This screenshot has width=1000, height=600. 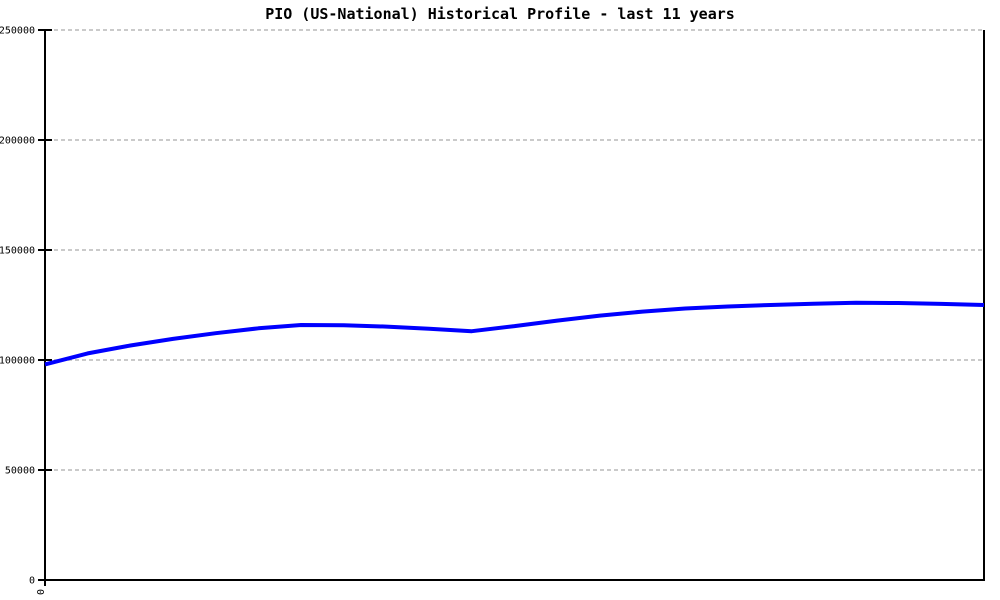 I want to click on y-axis-label: 100000, so click(x=17, y=361).